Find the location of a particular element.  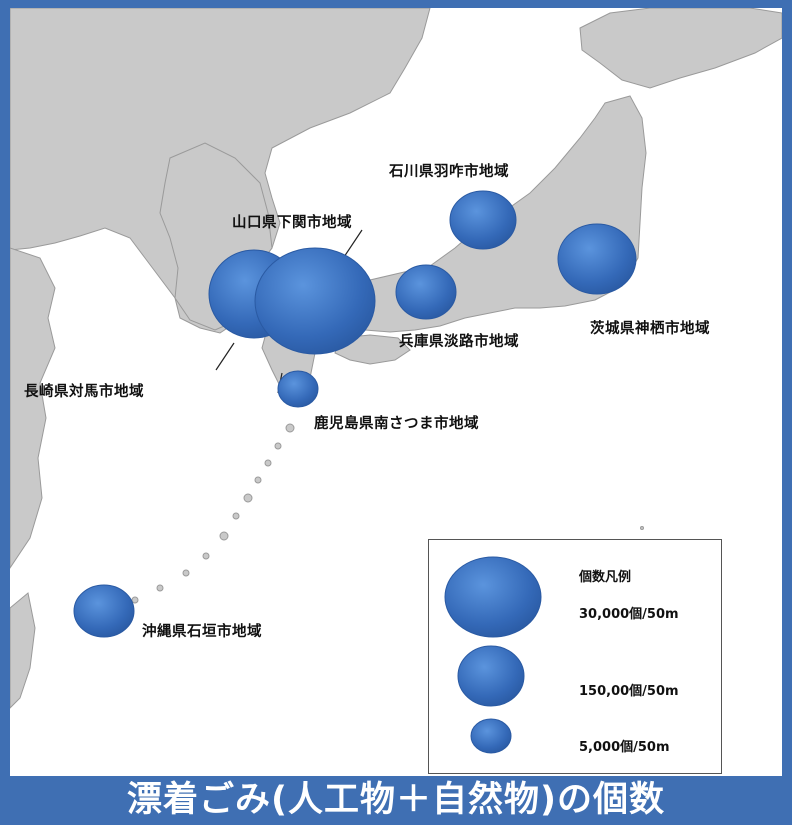

legend-bubble-small is located at coordinates (491, 736).